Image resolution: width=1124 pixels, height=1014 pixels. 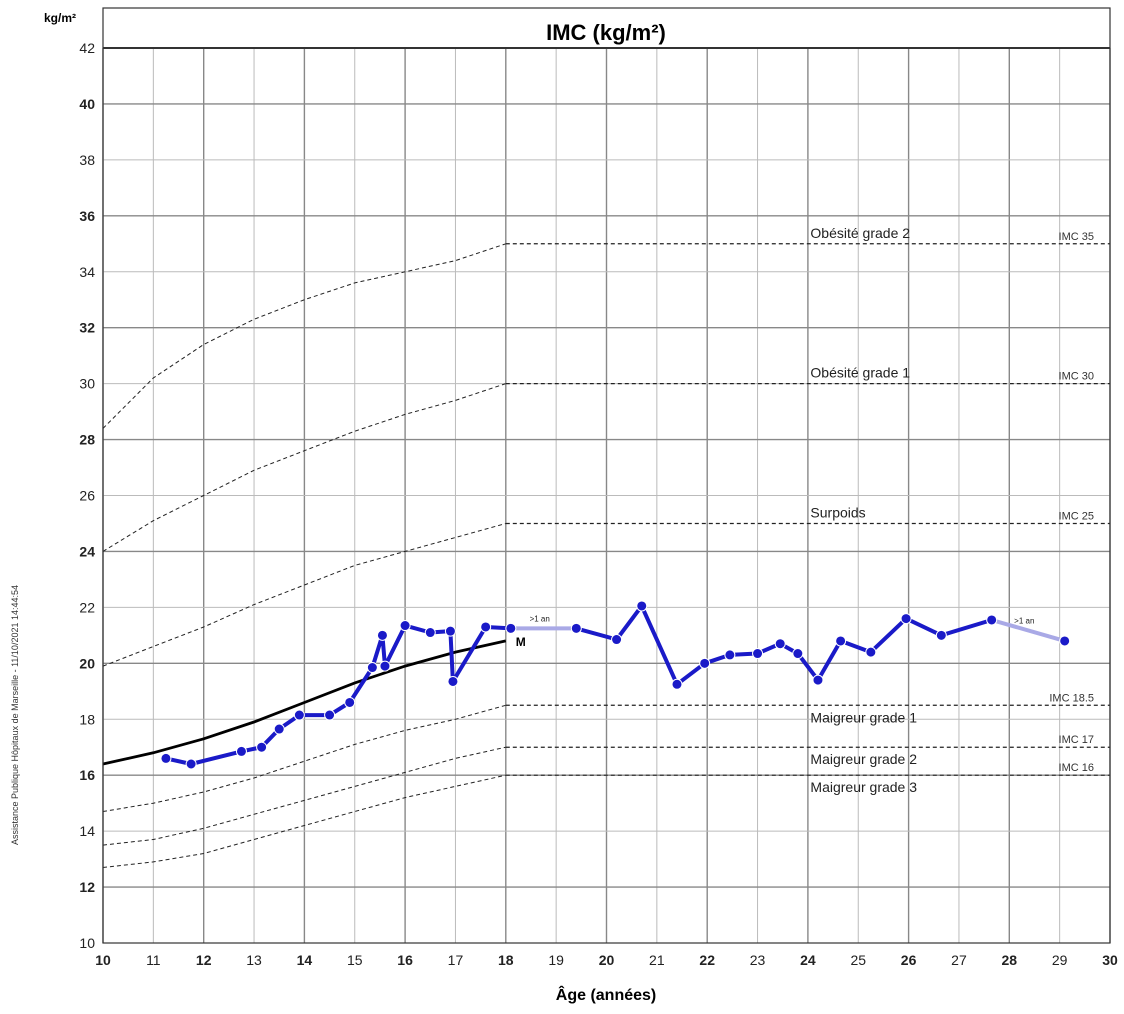 I want to click on median-line, so click(x=304, y=702).